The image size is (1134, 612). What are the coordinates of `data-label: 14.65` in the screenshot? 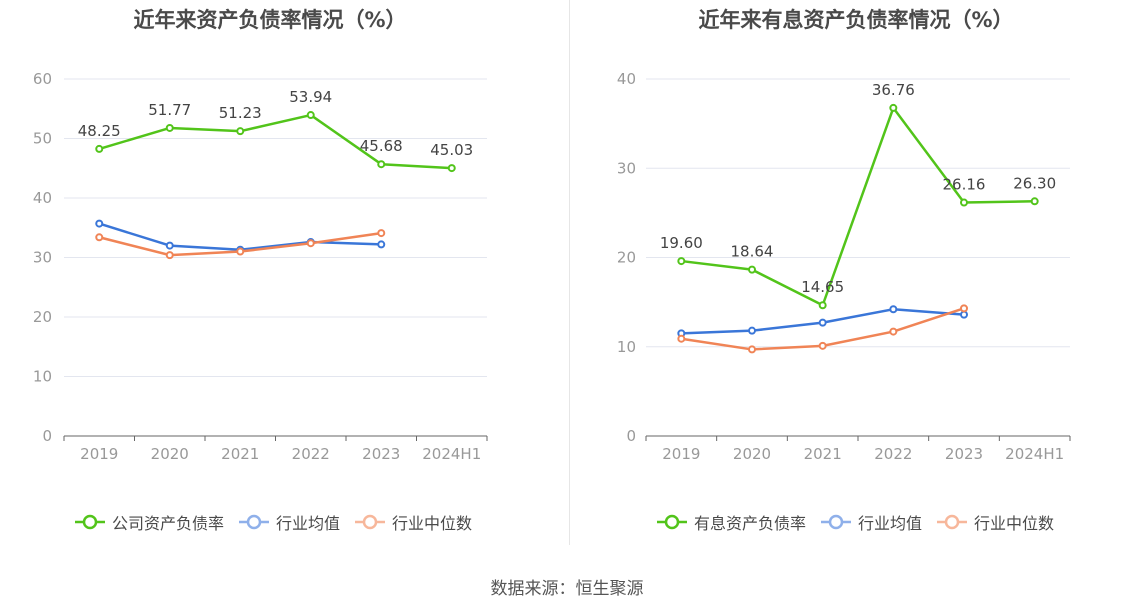 It's located at (822, 287).